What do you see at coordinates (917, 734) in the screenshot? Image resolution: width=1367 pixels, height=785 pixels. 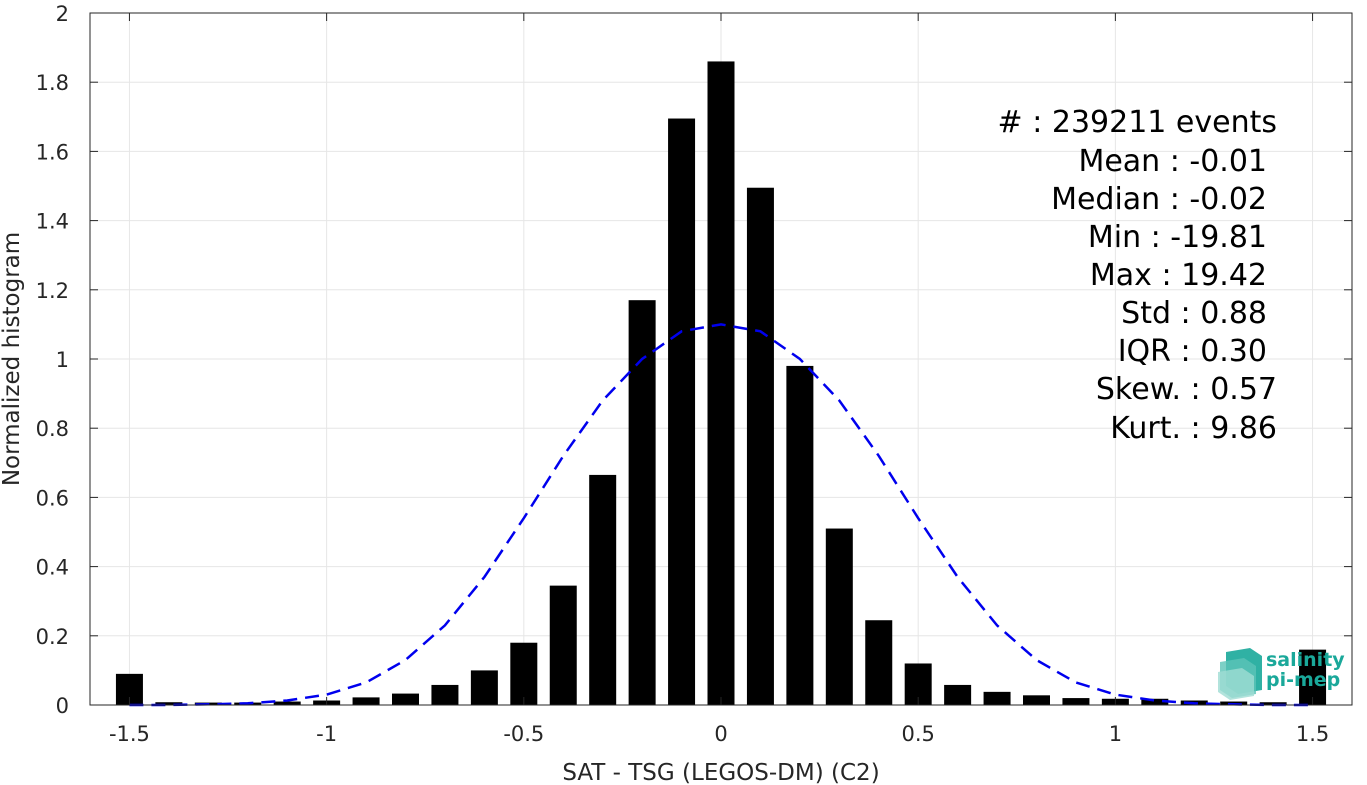 I see `x-tick-label: 0.5` at bounding box center [917, 734].